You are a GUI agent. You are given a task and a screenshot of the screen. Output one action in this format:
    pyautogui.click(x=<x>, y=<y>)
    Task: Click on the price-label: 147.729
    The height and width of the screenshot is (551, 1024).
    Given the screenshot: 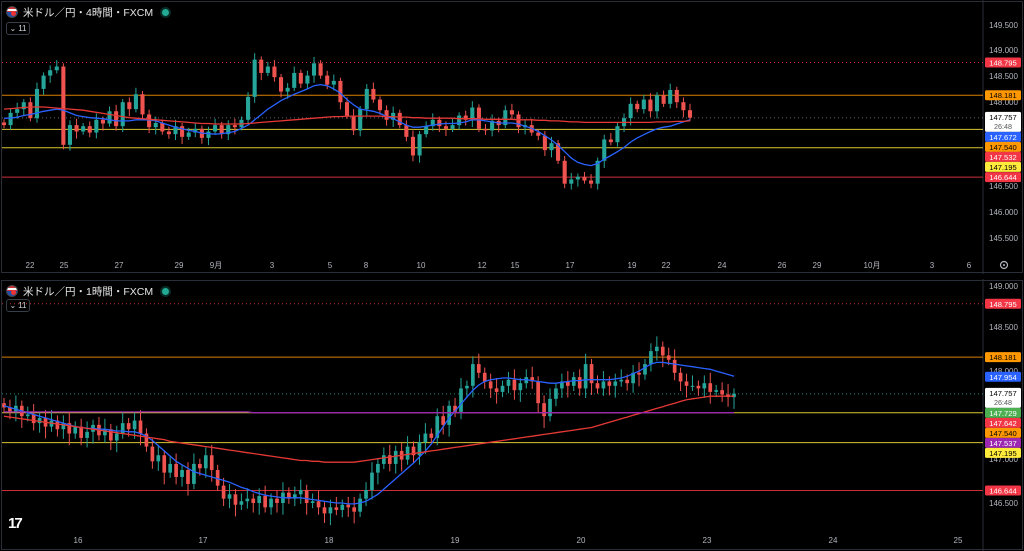 What is the action you would take?
    pyautogui.click(x=1002, y=413)
    